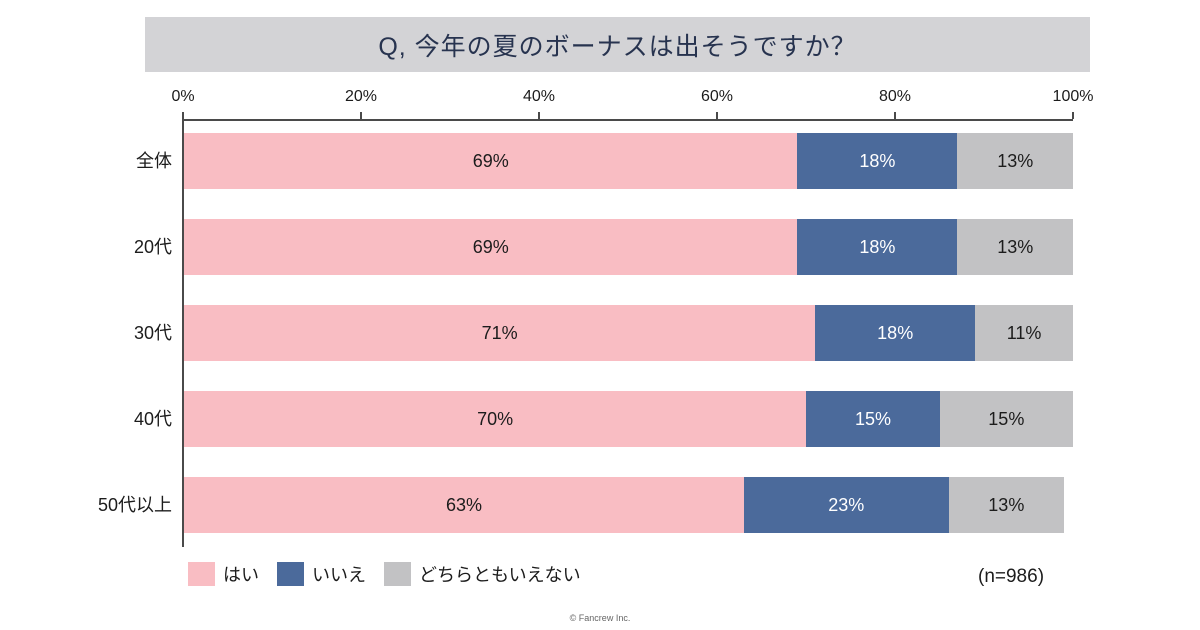 The image size is (1200, 630). I want to click on x-tick-label: 20%, so click(361, 96).